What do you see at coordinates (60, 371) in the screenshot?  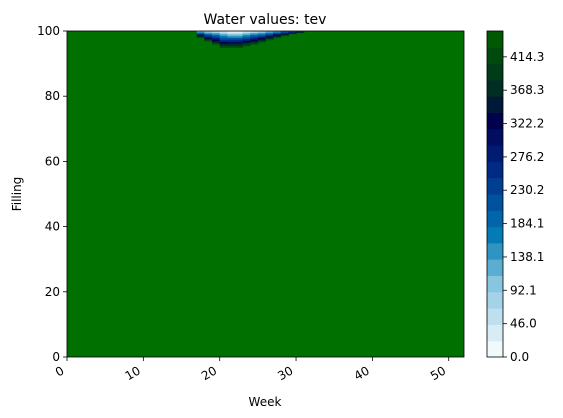 I see `x-tick-label: 0` at bounding box center [60, 371].